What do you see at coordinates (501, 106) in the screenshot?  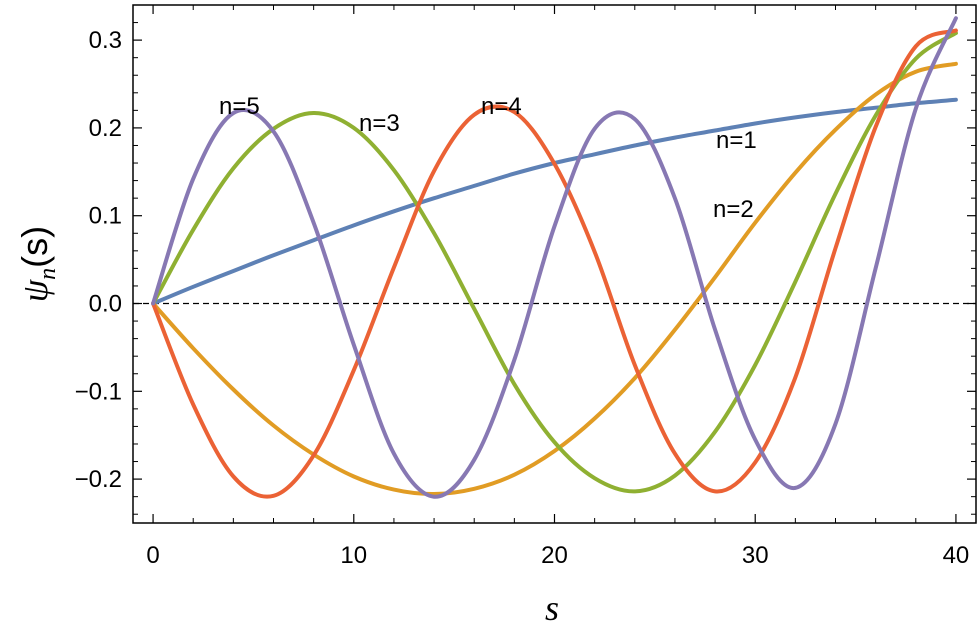 I see `annotation-n4: n=4` at bounding box center [501, 106].